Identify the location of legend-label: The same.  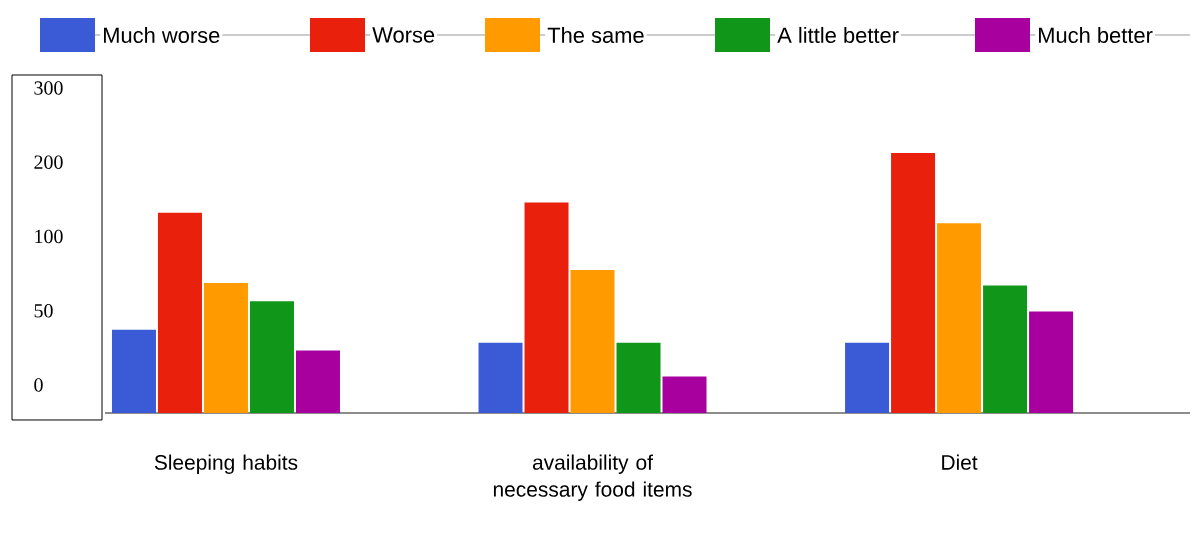
(595, 35).